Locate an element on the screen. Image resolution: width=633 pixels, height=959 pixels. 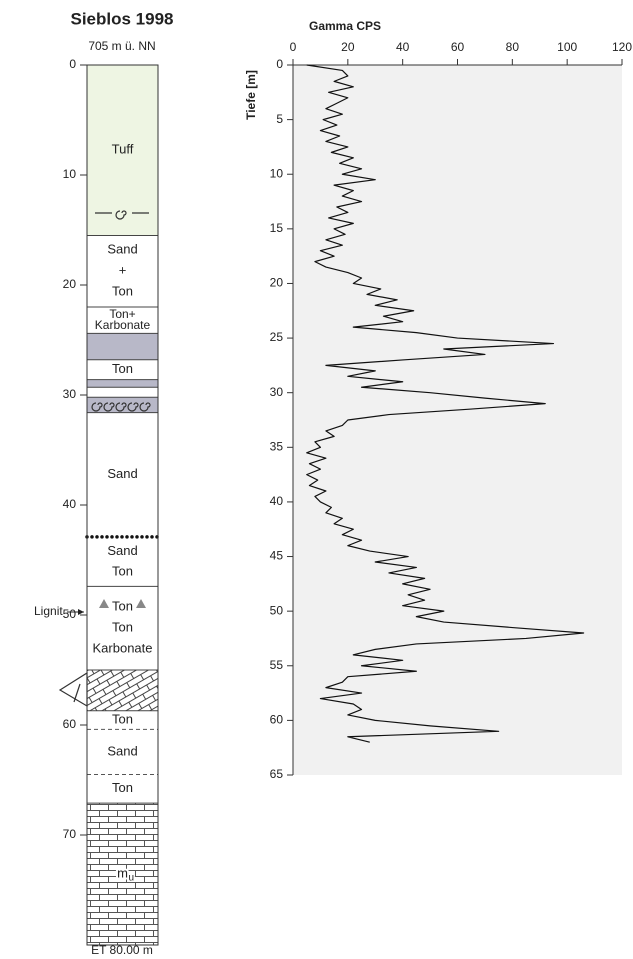
y-tick-label: 70 is located at coordinates (70, 834).